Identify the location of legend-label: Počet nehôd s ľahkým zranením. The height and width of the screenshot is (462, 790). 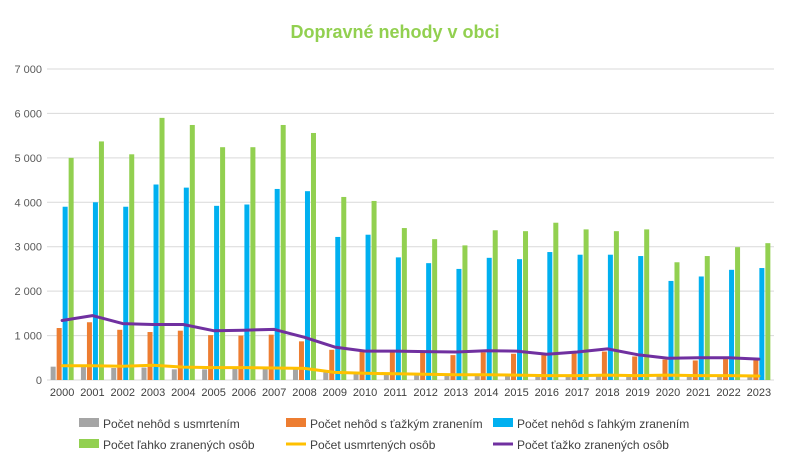
(603, 424).